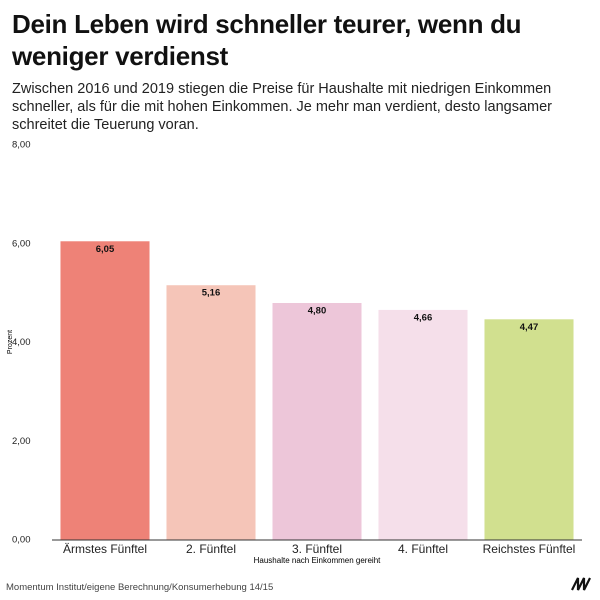 The image size is (600, 600). What do you see at coordinates (581, 584) in the screenshot?
I see `logo` at bounding box center [581, 584].